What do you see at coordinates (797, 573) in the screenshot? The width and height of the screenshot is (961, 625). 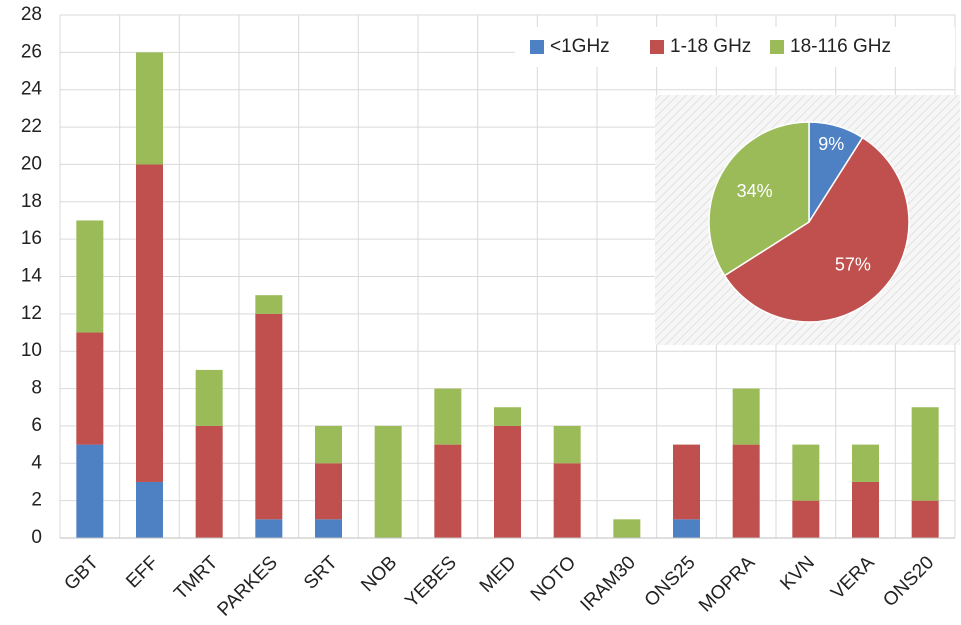 I see `x-tick-label: KVN` at bounding box center [797, 573].